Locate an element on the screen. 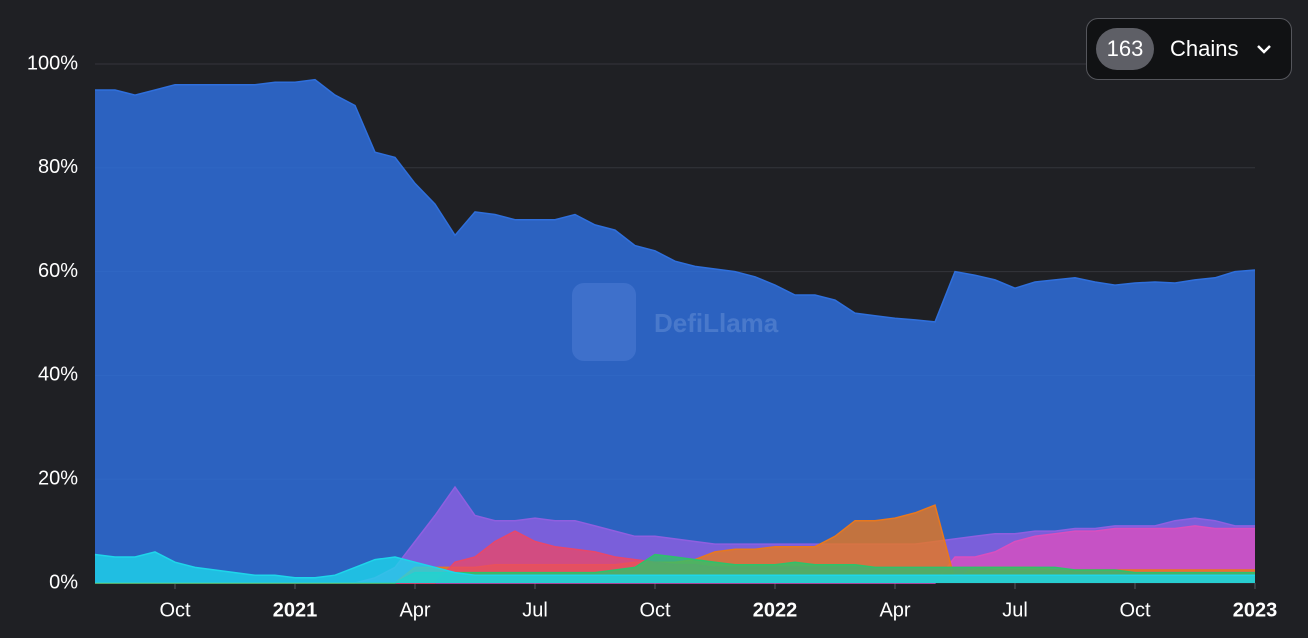 Image resolution: width=1308 pixels, height=638 pixels. x-tick-label: 2022 is located at coordinates (775, 610).